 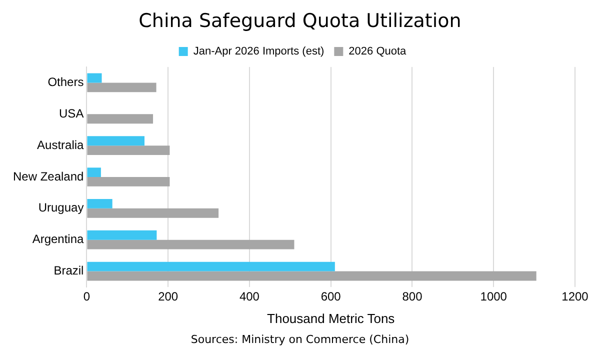 I want to click on y-tick-label: Argentina, so click(x=58, y=239).